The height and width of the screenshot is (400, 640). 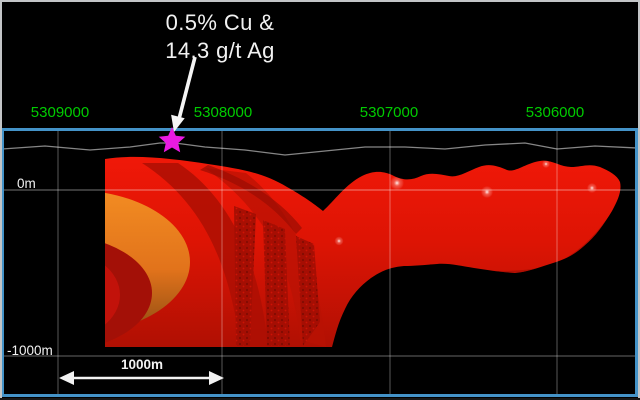 I want to click on elevation-label-0m: 0m, so click(x=26, y=183).